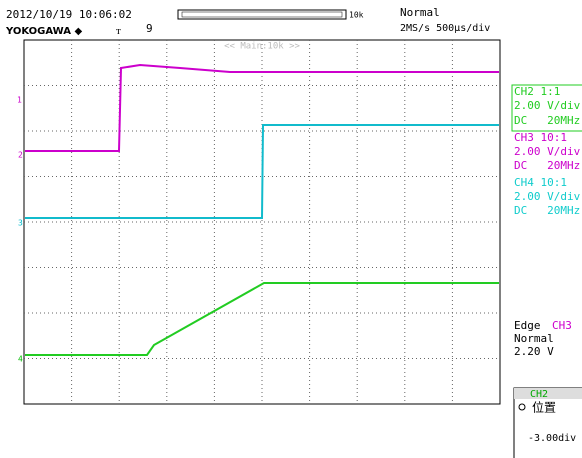 The width and height of the screenshot is (582, 458). I want to click on zoom-label: << Main:10k >>, so click(262, 47).